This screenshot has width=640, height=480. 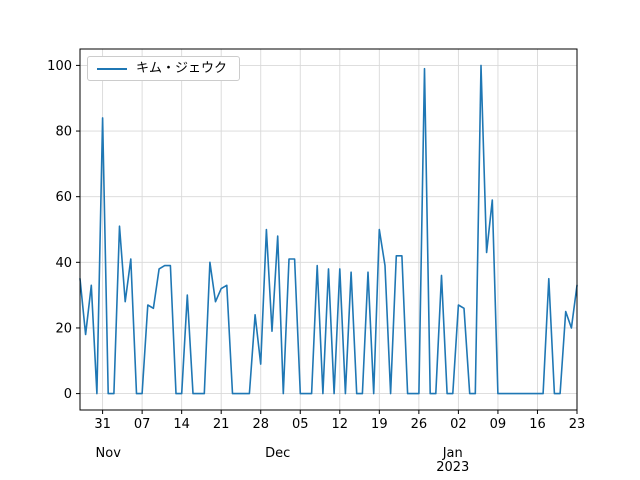 I want to click on svg-text: Nov, so click(x=109, y=453).